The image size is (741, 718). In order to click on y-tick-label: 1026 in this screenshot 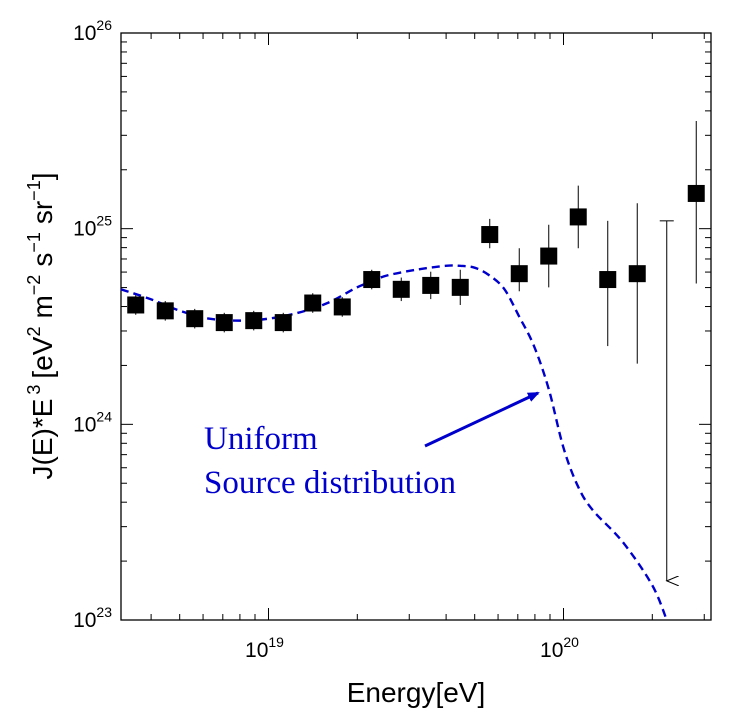, I will do `click(92, 31)`.